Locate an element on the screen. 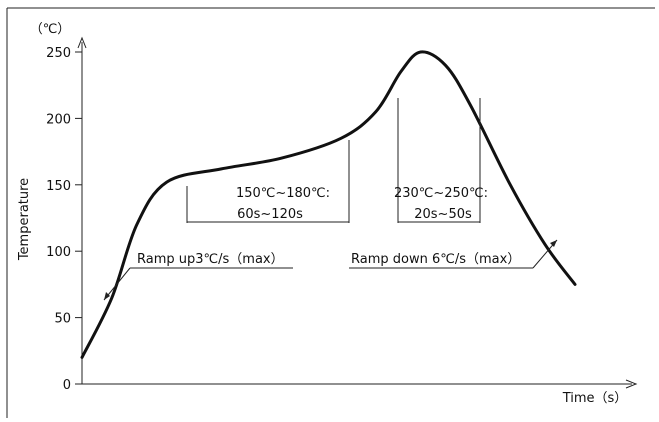 The image size is (659, 422). reflow-label-line2: 20s~50s is located at coordinates (443, 214).